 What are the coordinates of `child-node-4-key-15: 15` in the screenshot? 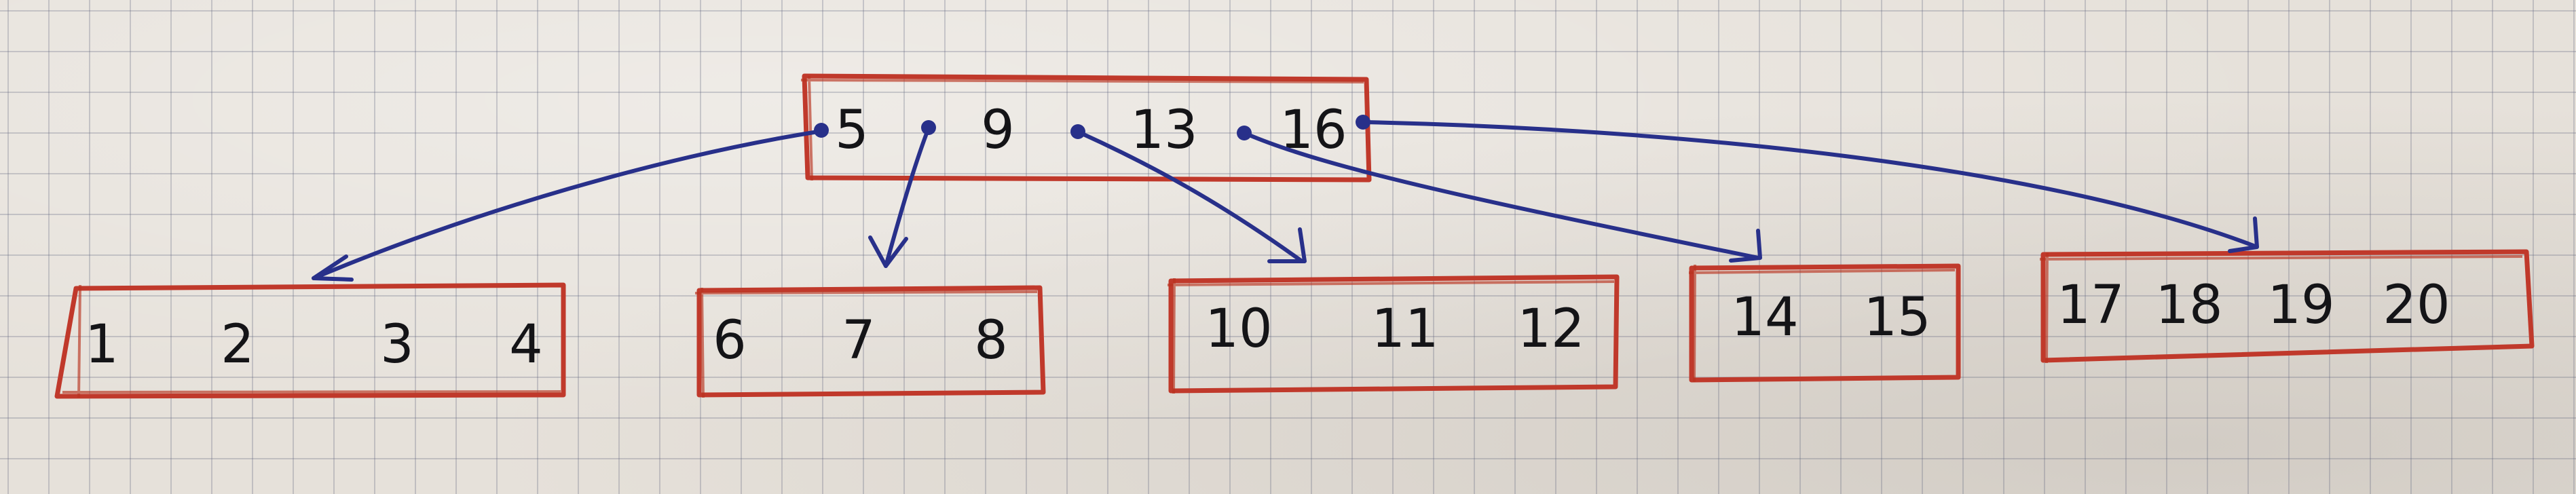 It's located at (1897, 317).